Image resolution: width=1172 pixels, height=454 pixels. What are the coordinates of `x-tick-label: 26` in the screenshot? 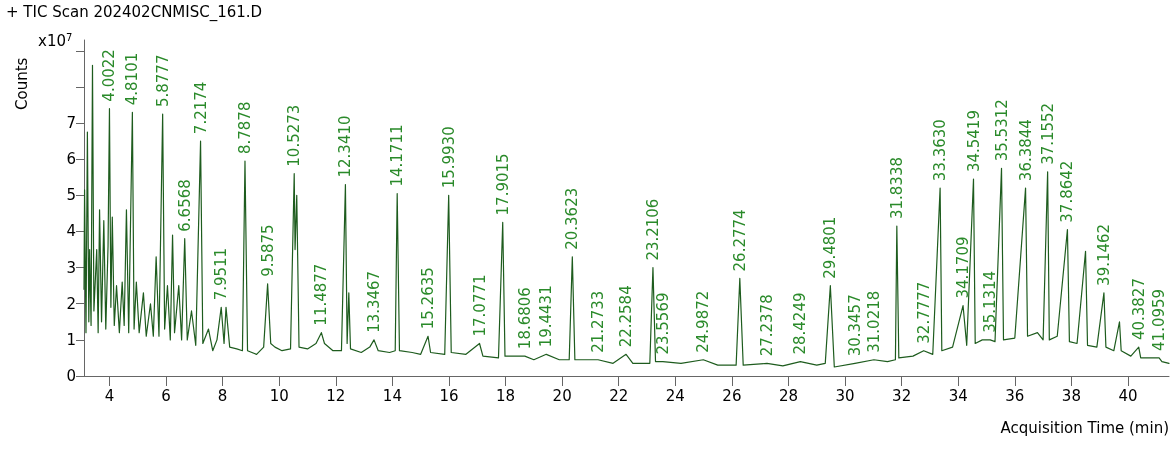 It's located at (732, 395).